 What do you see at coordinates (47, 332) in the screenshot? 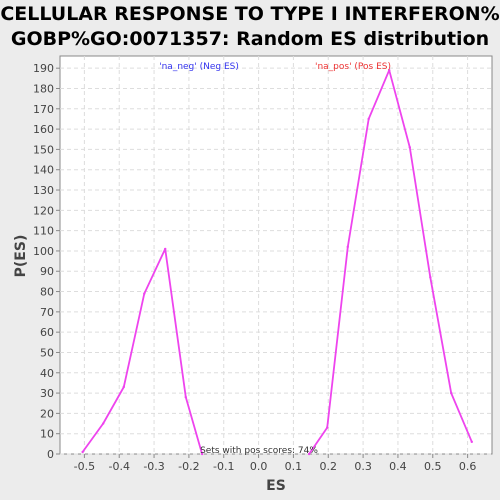
I see `y-tick-label: 60` at bounding box center [47, 332].